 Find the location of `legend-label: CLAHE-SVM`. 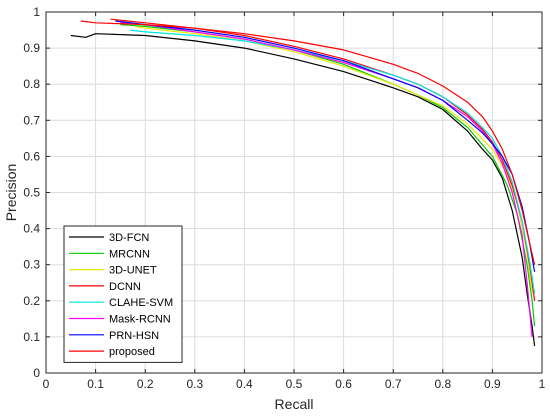

legend-label: CLAHE-SVM is located at coordinates (141, 303).